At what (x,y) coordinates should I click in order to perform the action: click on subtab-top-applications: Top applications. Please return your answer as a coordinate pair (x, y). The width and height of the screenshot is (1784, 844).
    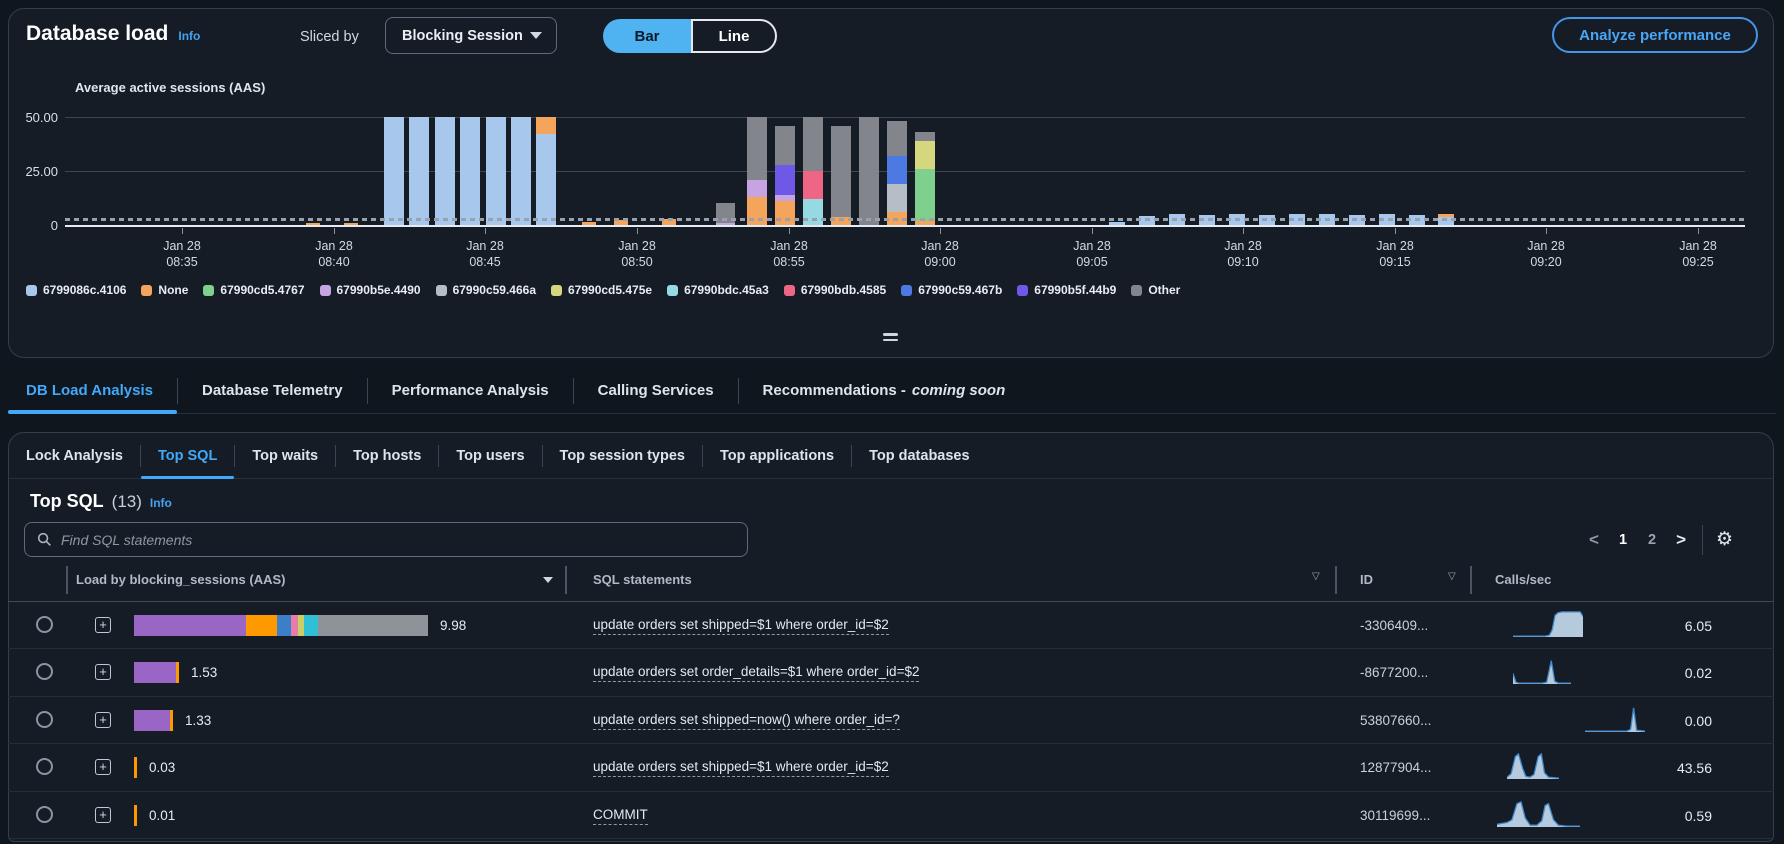
    Looking at the image, I should click on (777, 455).